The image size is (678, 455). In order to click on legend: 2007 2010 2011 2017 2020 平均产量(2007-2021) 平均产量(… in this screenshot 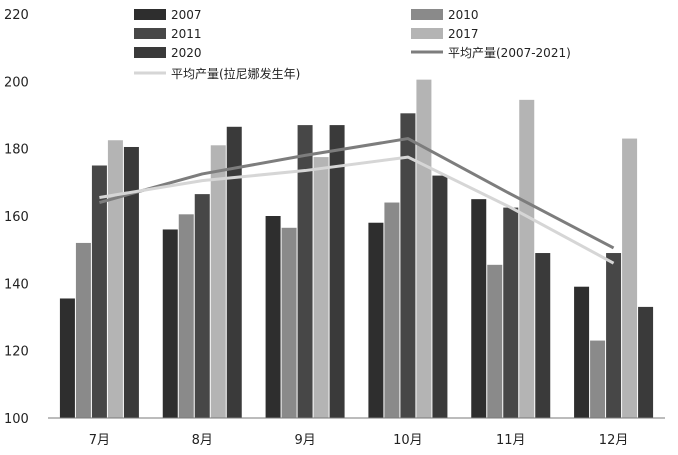, I will do `click(352, 44)`.